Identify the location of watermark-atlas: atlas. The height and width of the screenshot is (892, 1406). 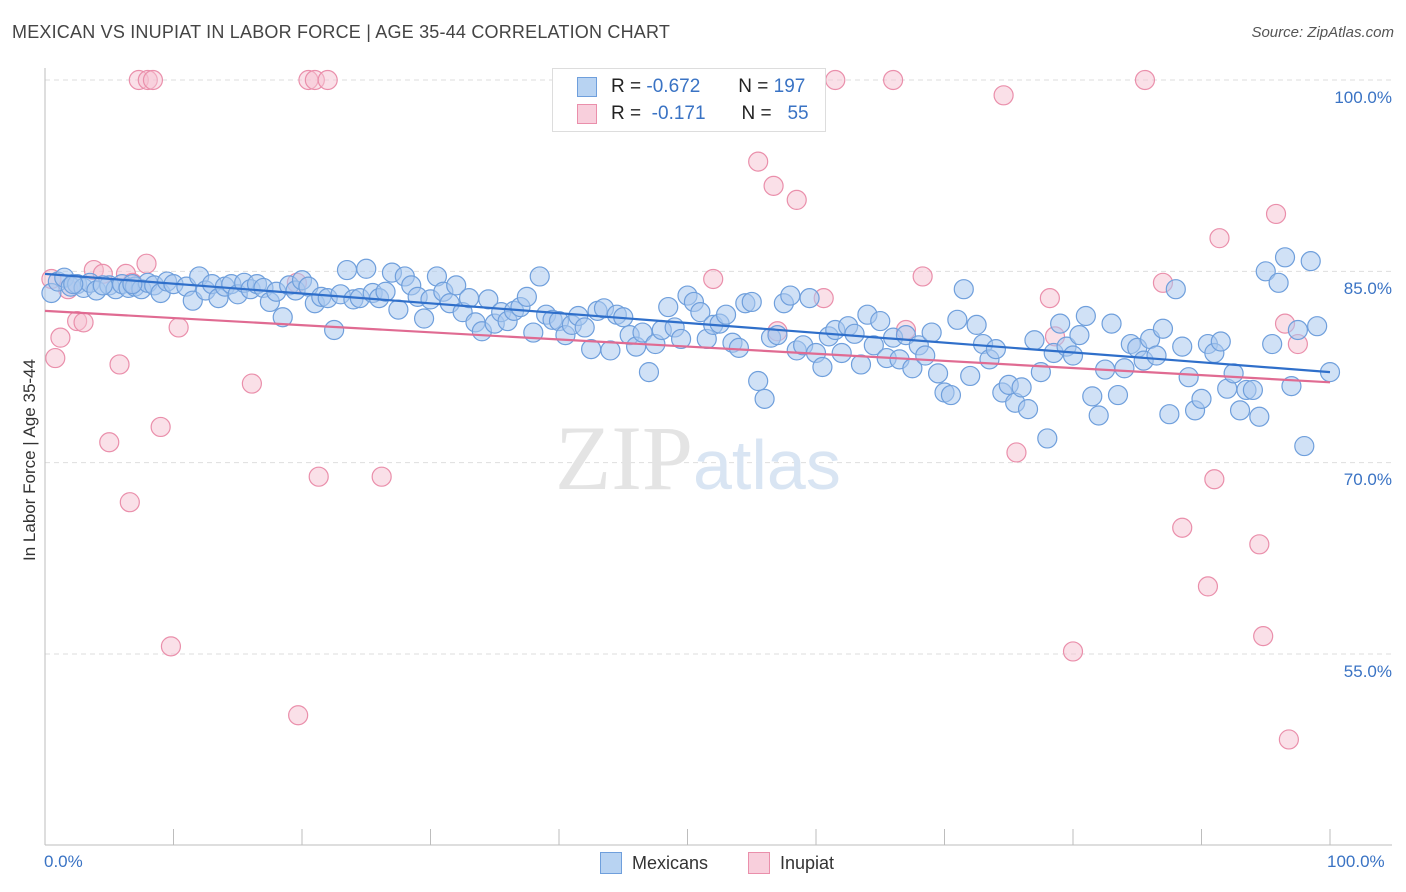
(767, 465).